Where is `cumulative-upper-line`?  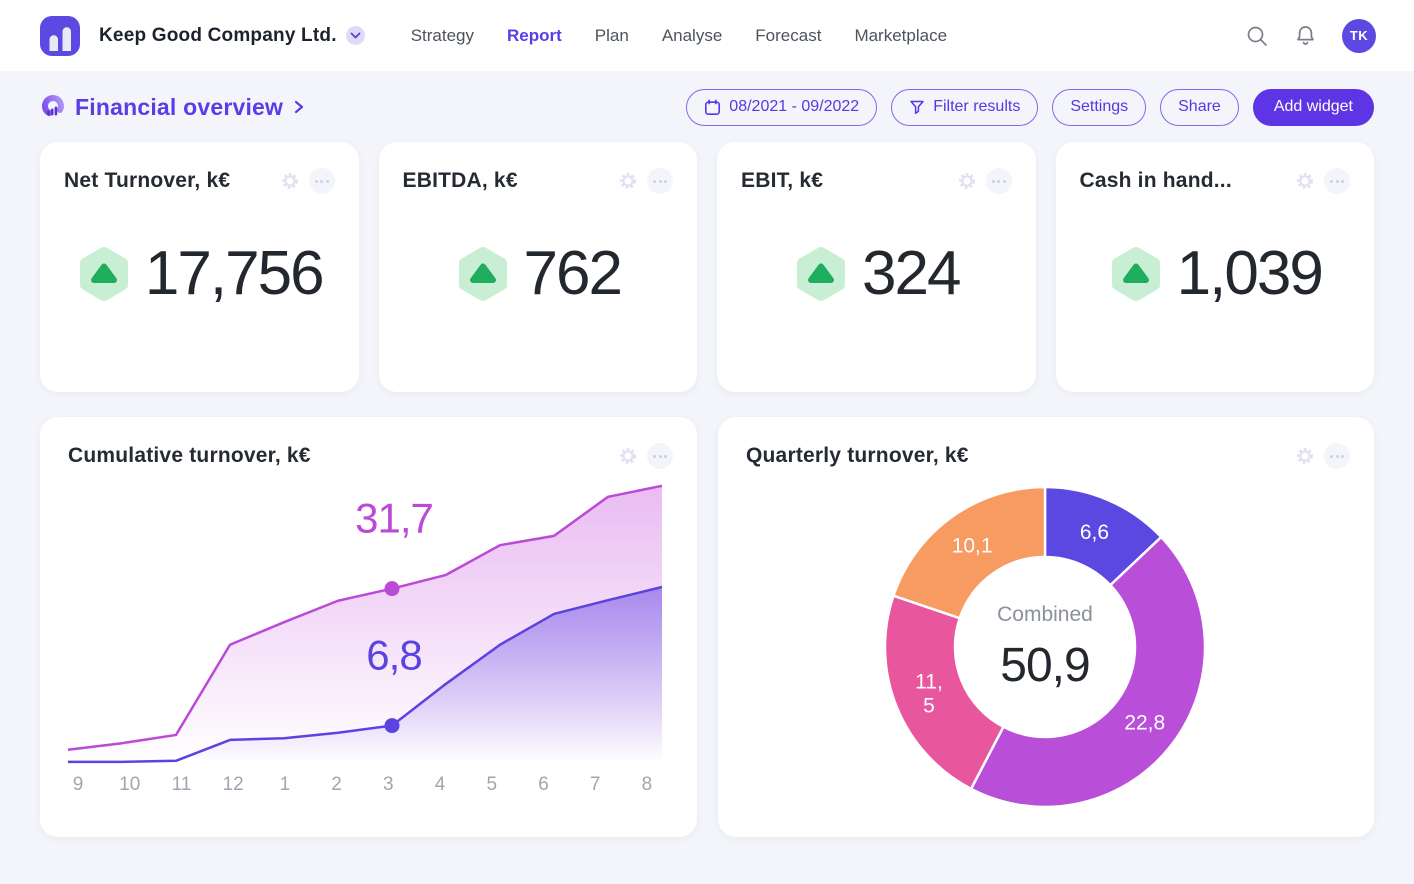 cumulative-upper-line is located at coordinates (365, 618).